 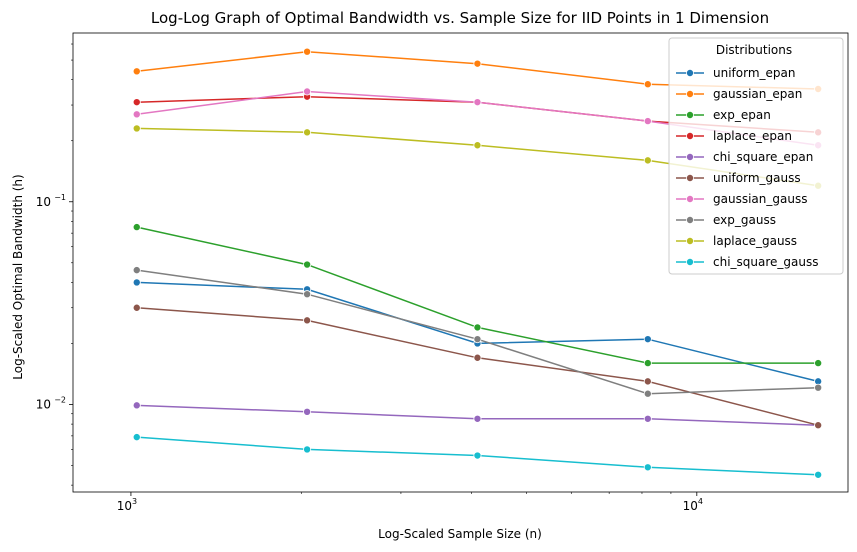 I want to click on x-tick-label: 10³, so click(x=127, y=505).